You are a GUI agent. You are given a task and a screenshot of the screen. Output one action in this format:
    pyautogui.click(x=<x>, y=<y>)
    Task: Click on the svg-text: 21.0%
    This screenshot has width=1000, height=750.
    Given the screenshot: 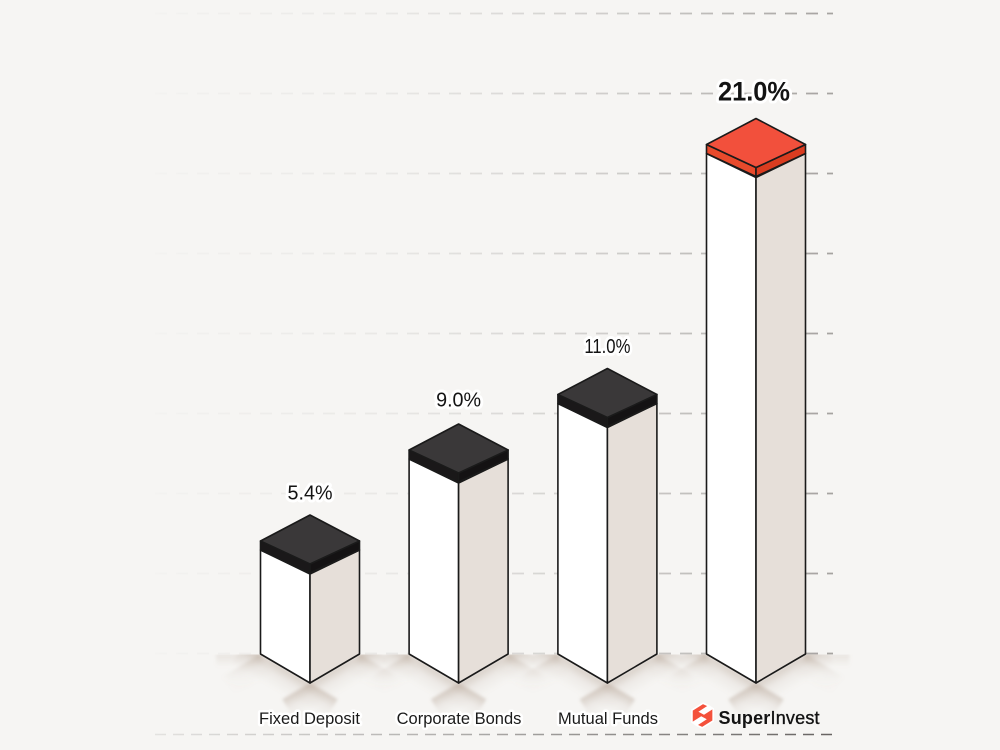 What is the action you would take?
    pyautogui.click(x=754, y=92)
    